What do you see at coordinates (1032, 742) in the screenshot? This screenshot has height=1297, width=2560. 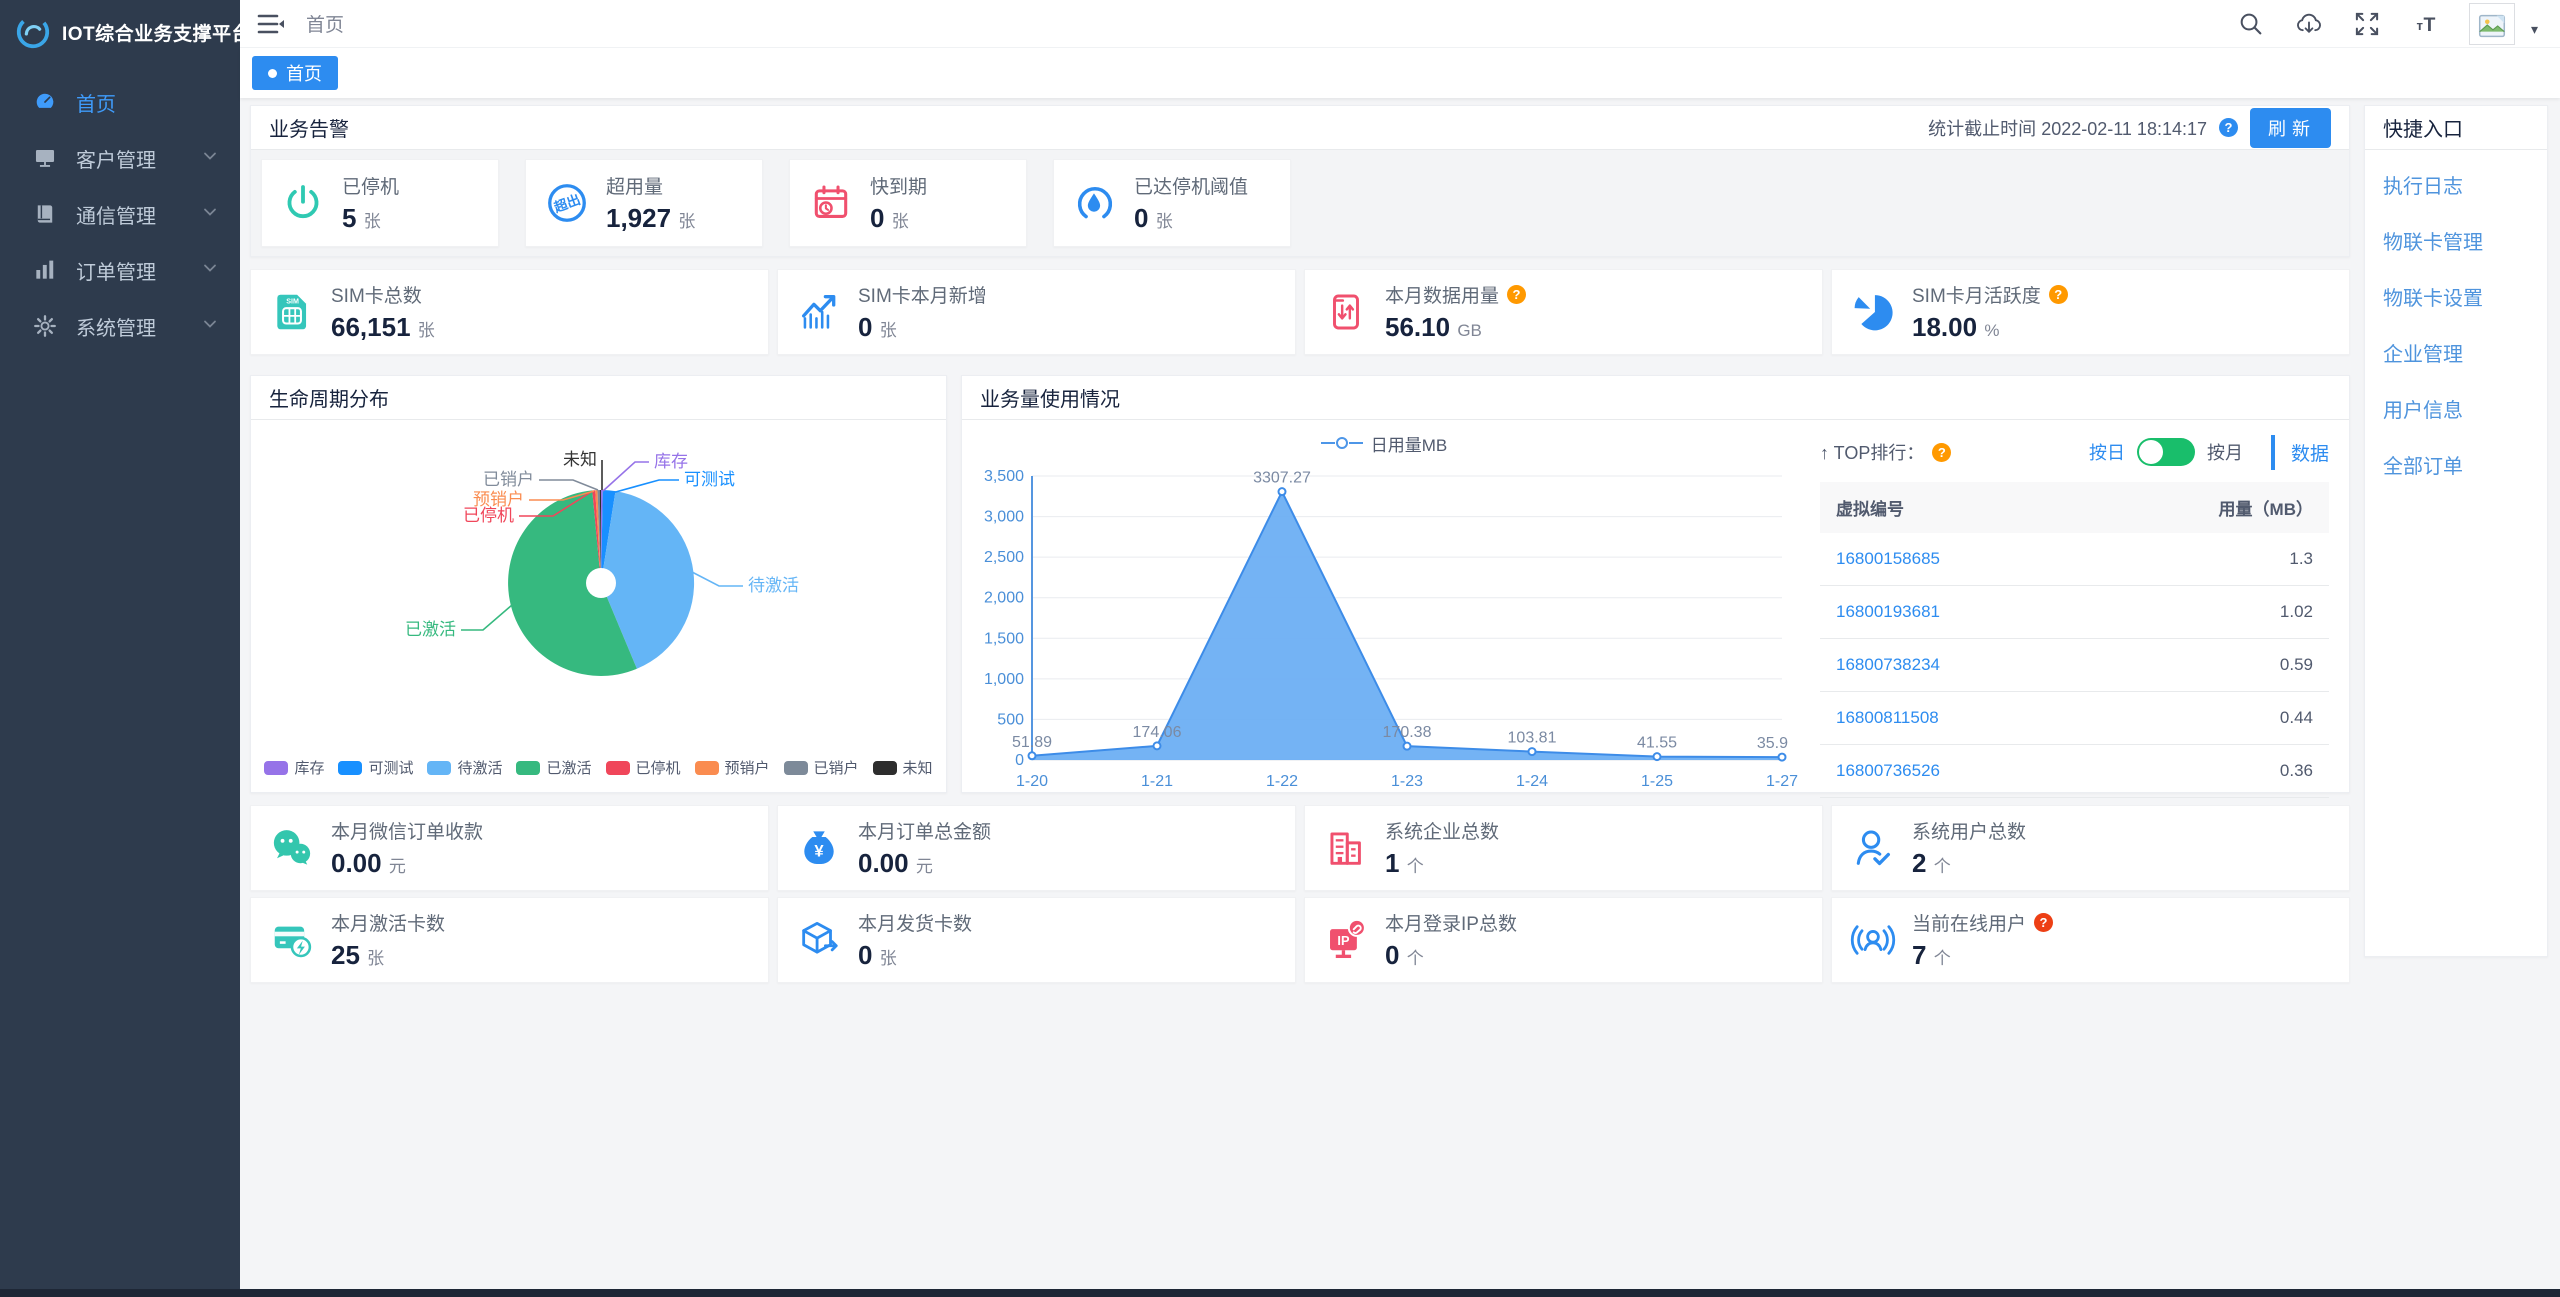 I see `point-label: 51.89` at bounding box center [1032, 742].